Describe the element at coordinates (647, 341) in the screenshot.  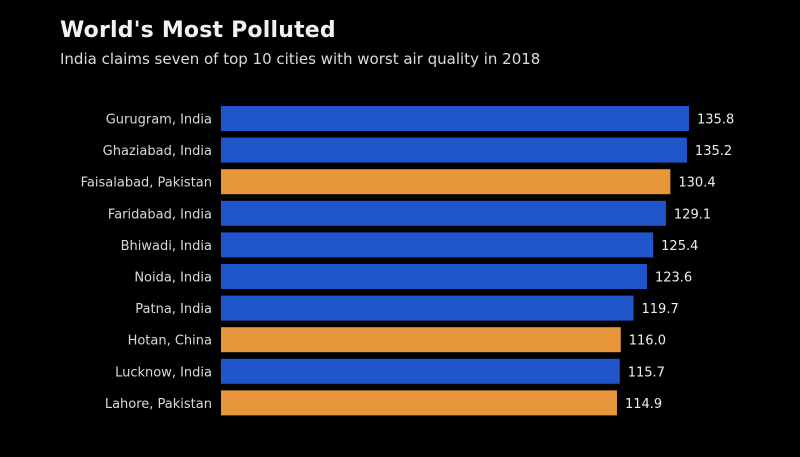
I see `value-label: 116.0` at that location.